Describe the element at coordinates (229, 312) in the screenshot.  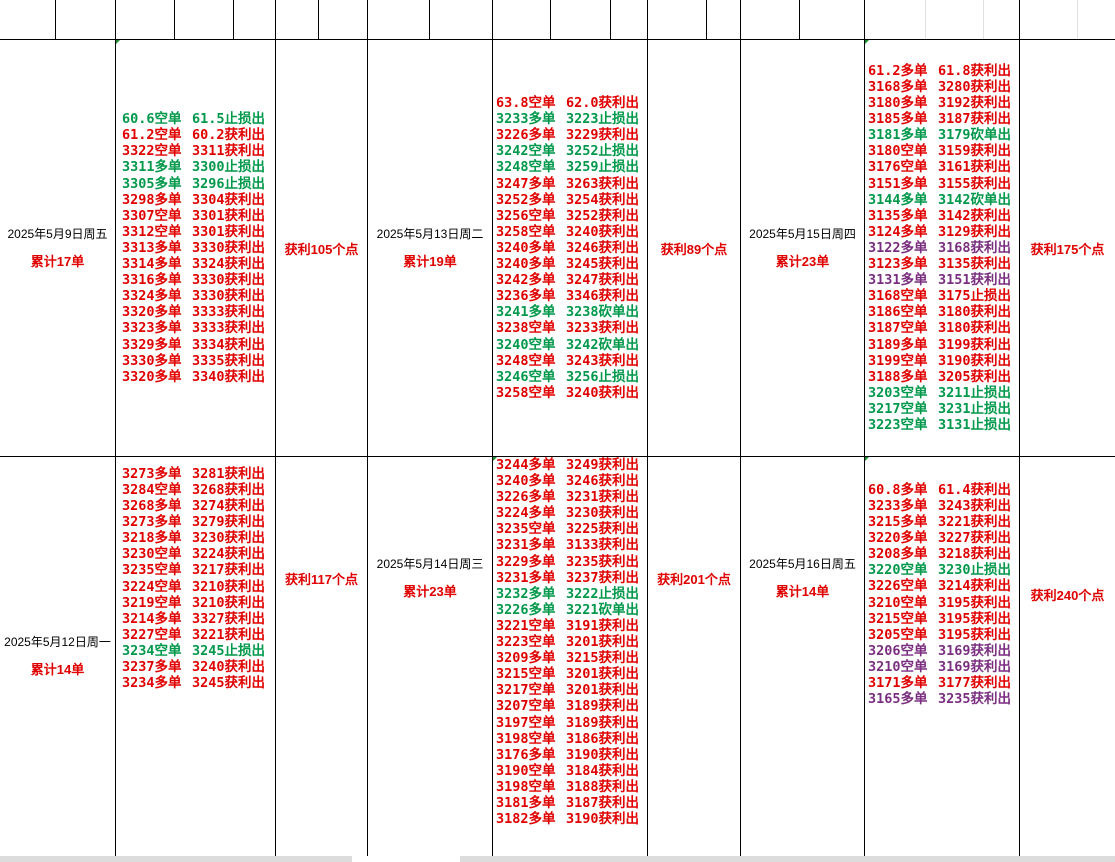
I see `trade-exit: 3333获利出` at that location.